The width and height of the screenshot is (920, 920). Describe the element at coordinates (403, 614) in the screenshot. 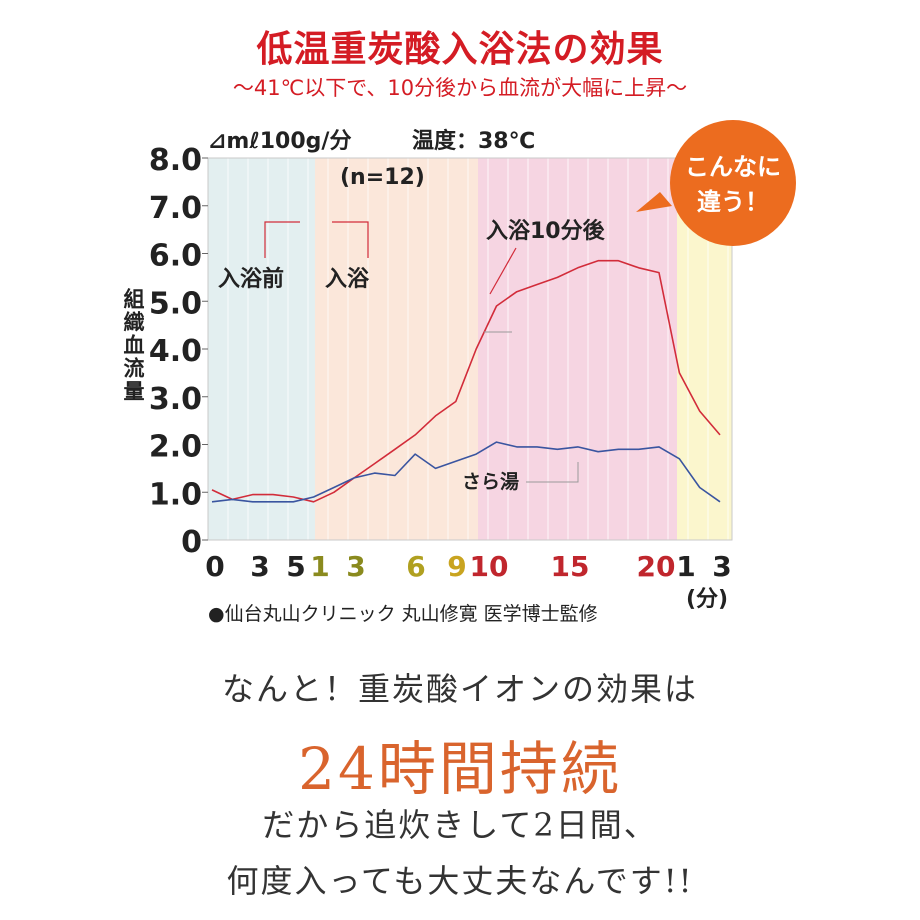

I see `source-credit: ●仙台丸山クリニック 丸山修寛 医学博士監修` at that location.